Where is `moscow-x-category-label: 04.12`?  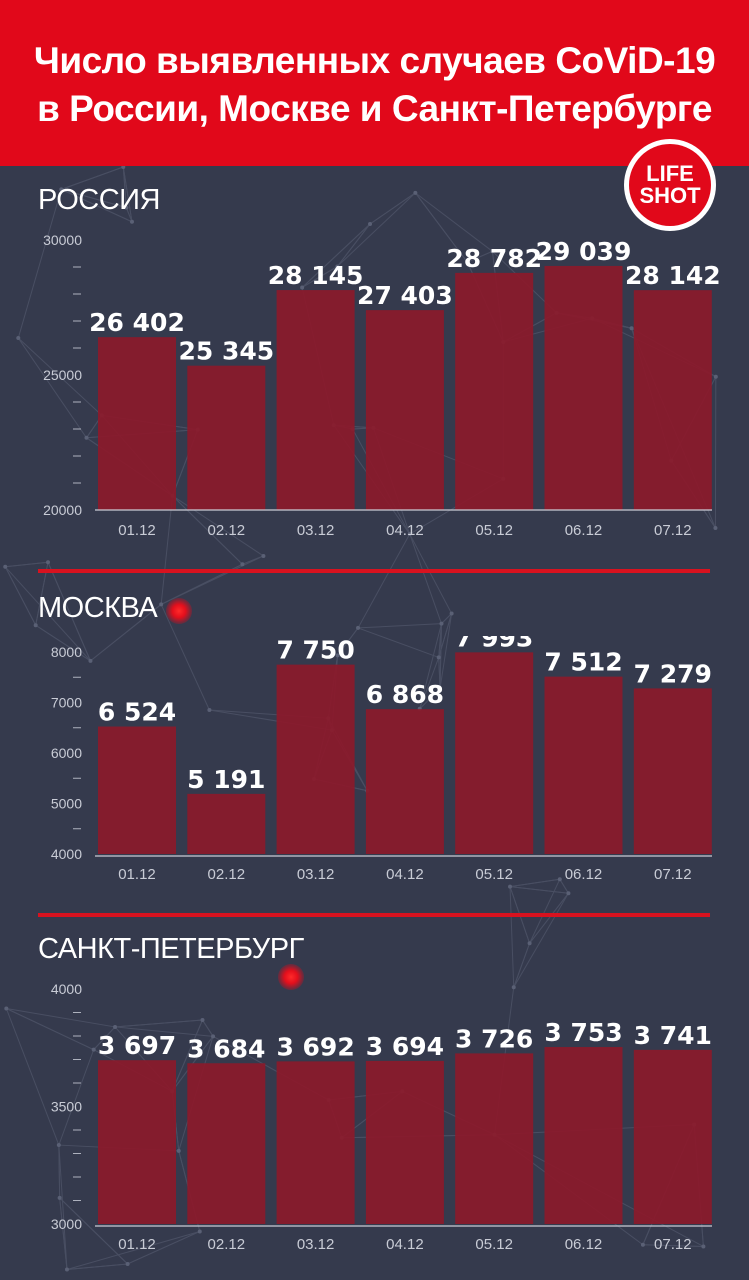 moscow-x-category-label: 04.12 is located at coordinates (405, 874).